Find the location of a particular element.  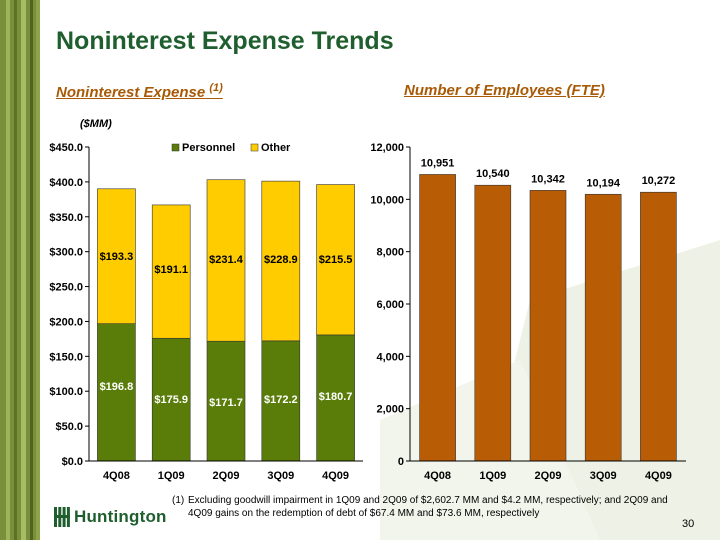

data-label-other: $215.5 is located at coordinates (336, 260).